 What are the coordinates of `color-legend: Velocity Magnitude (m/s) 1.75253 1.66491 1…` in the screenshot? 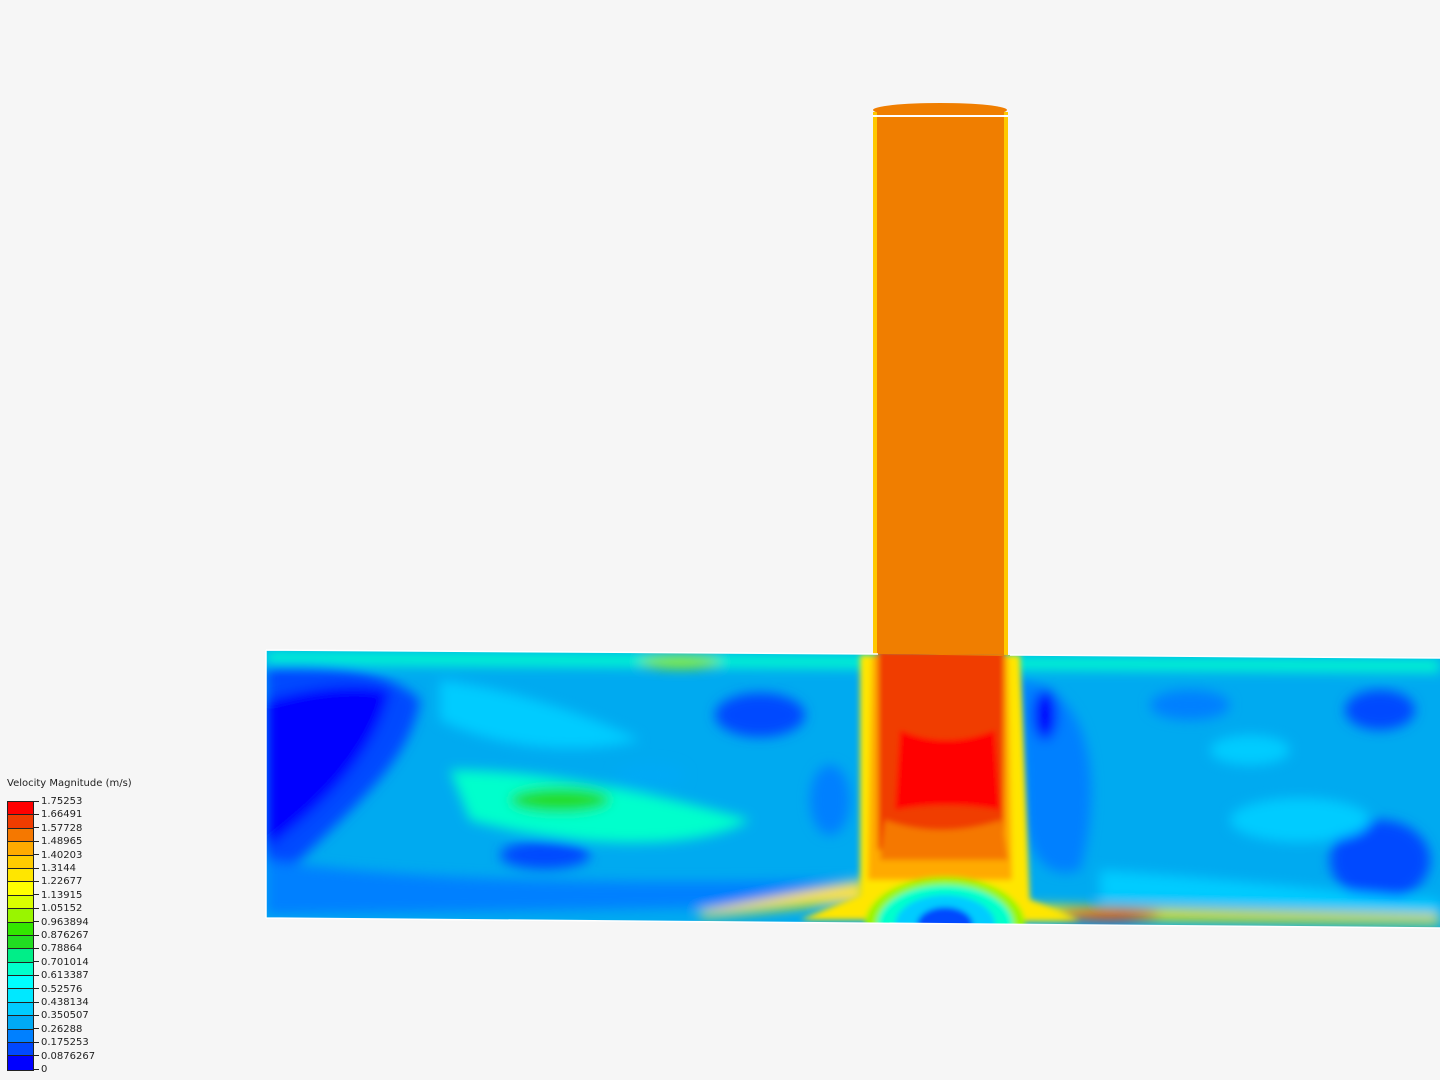 It's located at (80, 926).